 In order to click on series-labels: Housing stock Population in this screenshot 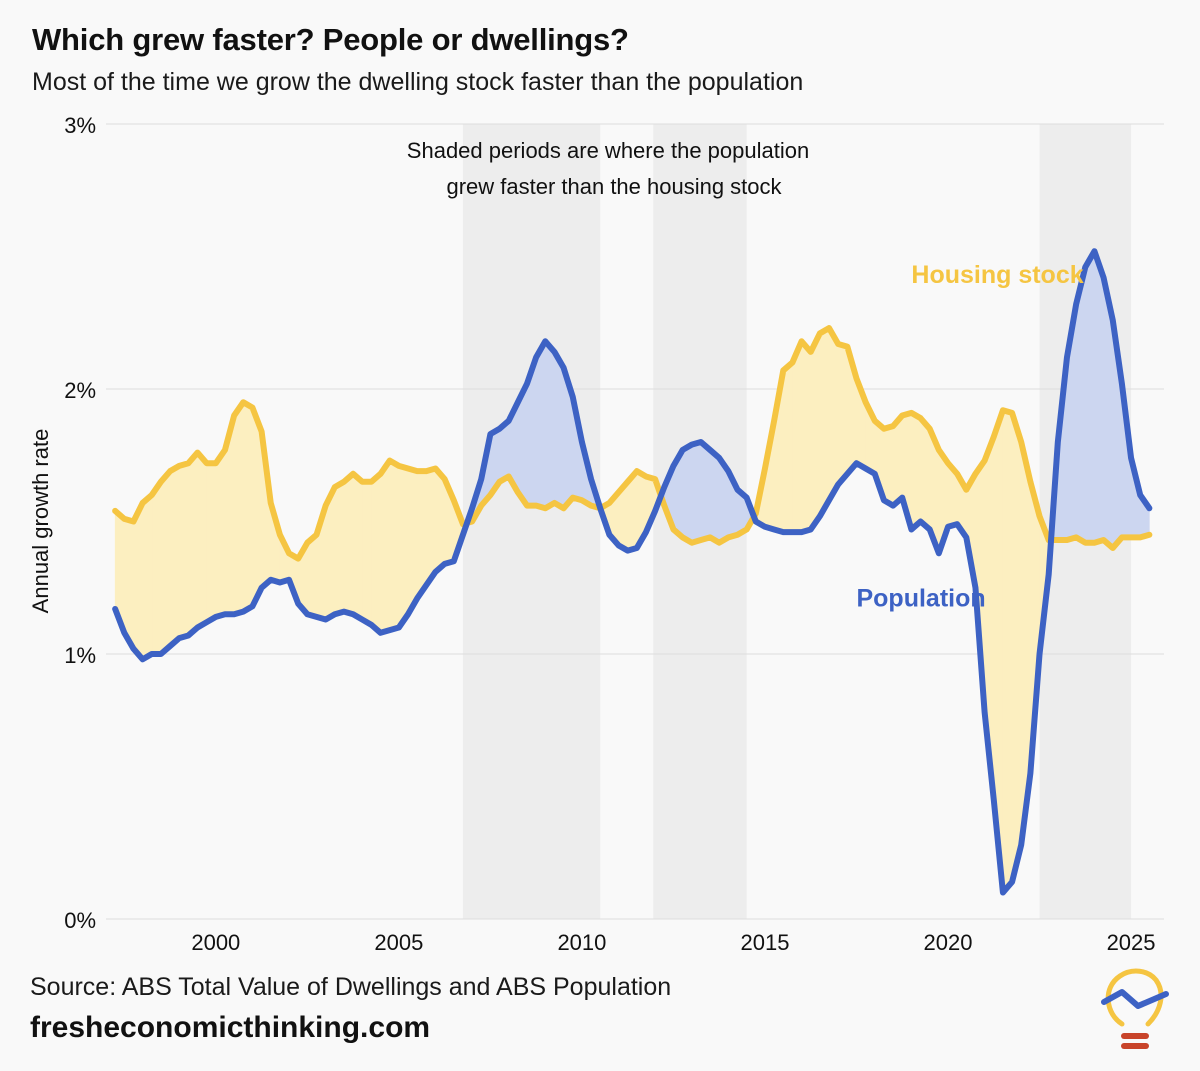, I will do `click(969, 436)`.